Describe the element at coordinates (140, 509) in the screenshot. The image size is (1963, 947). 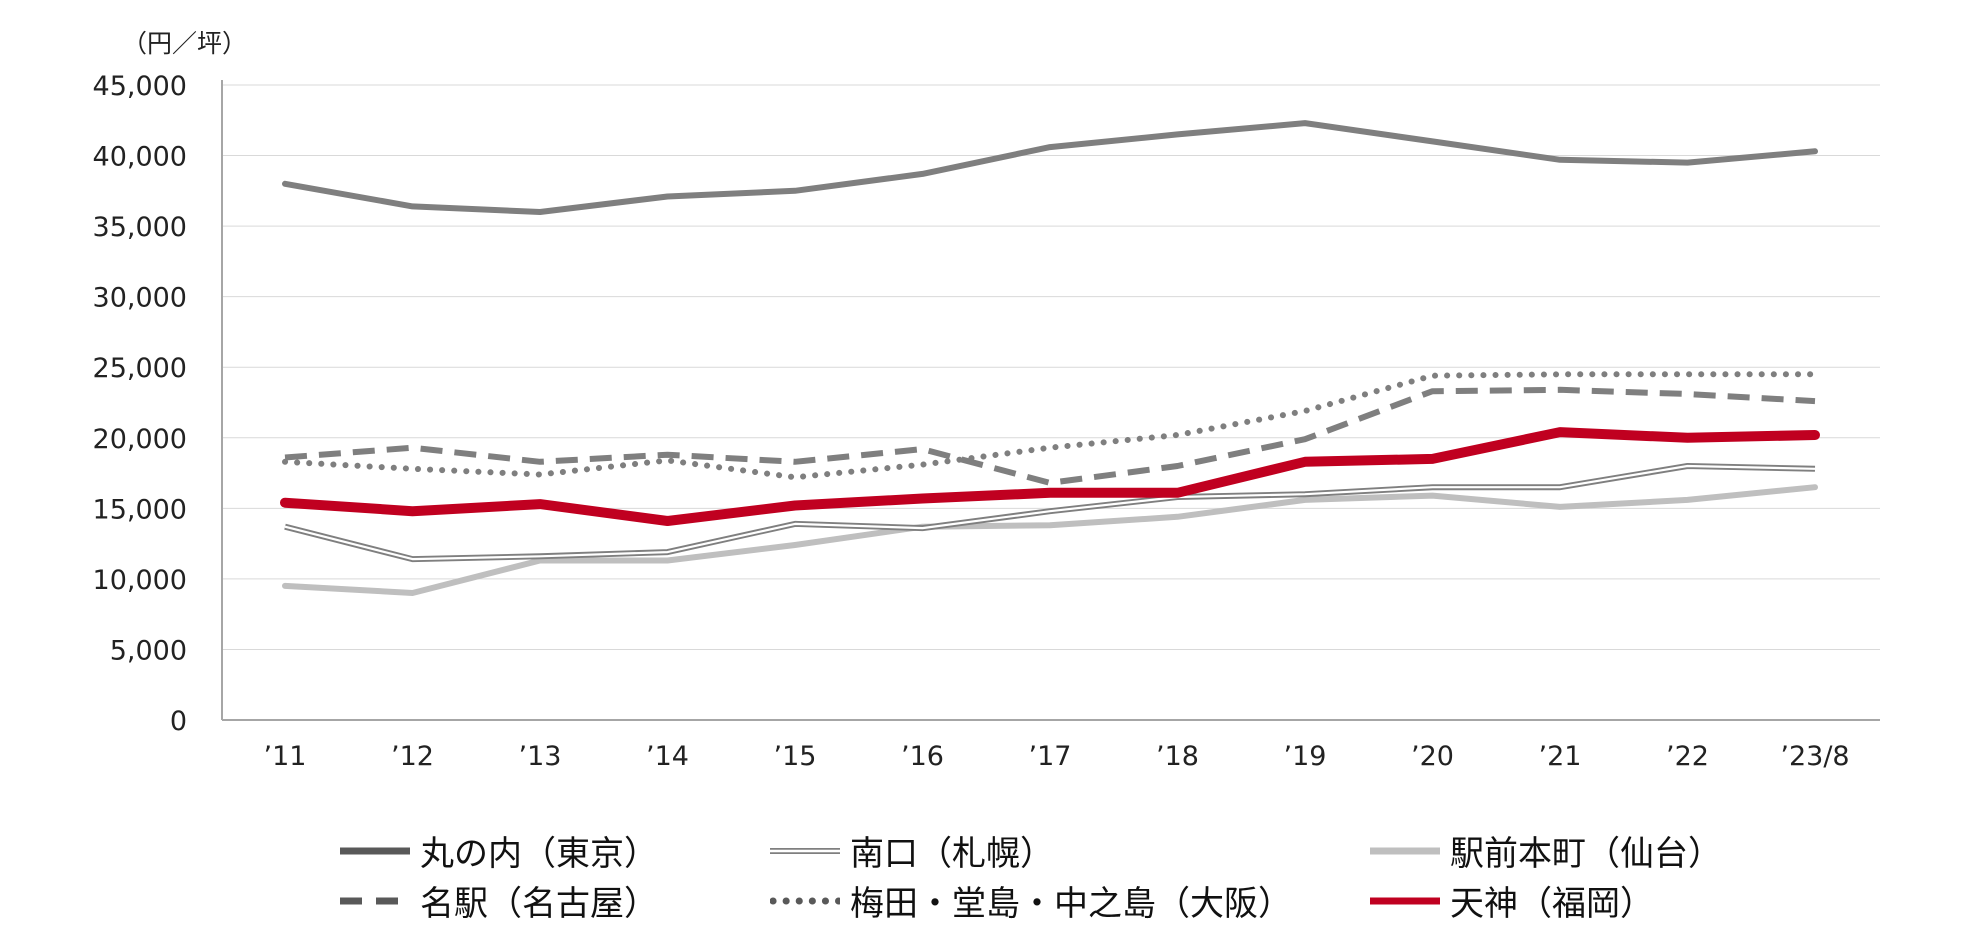
I see `y-tick-label: 15,000` at that location.